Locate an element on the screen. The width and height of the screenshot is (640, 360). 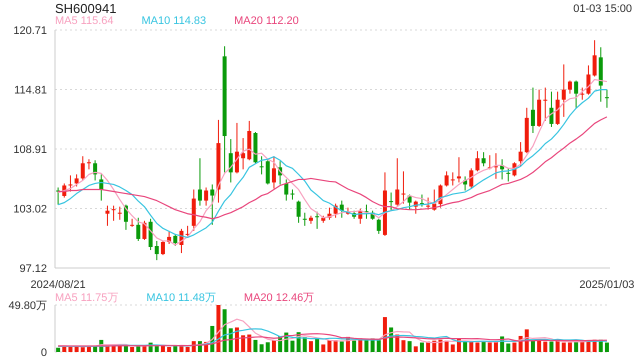
text: MA10 114.83 is located at coordinates (174, 21).